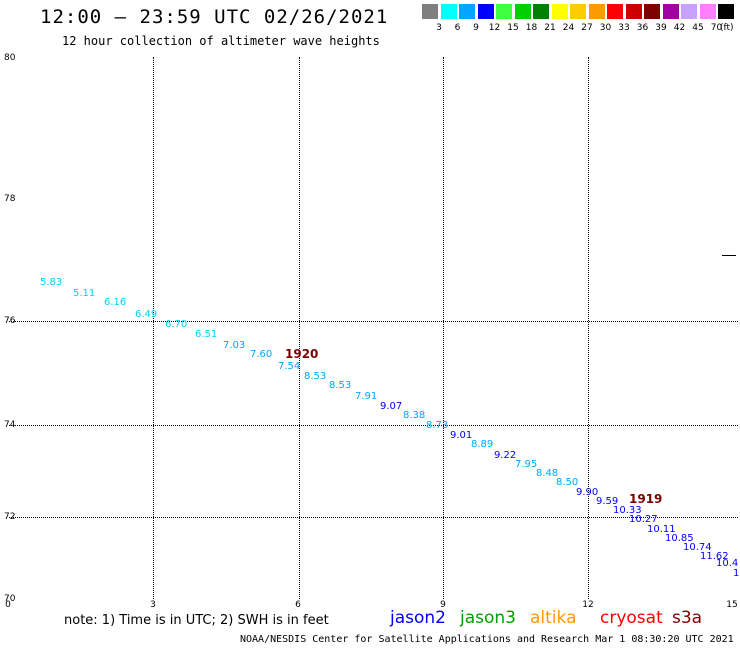 This screenshot has width=740, height=650. What do you see at coordinates (373, 321) in the screenshot?
I see `grid-line-lat-a` at bounding box center [373, 321].